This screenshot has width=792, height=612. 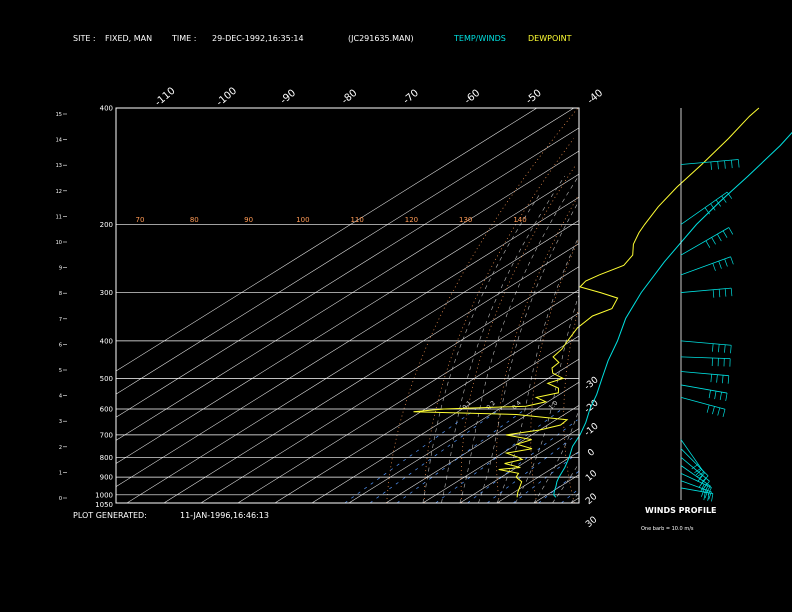 I want to click on height-tick-label: 0, so click(x=60, y=499).